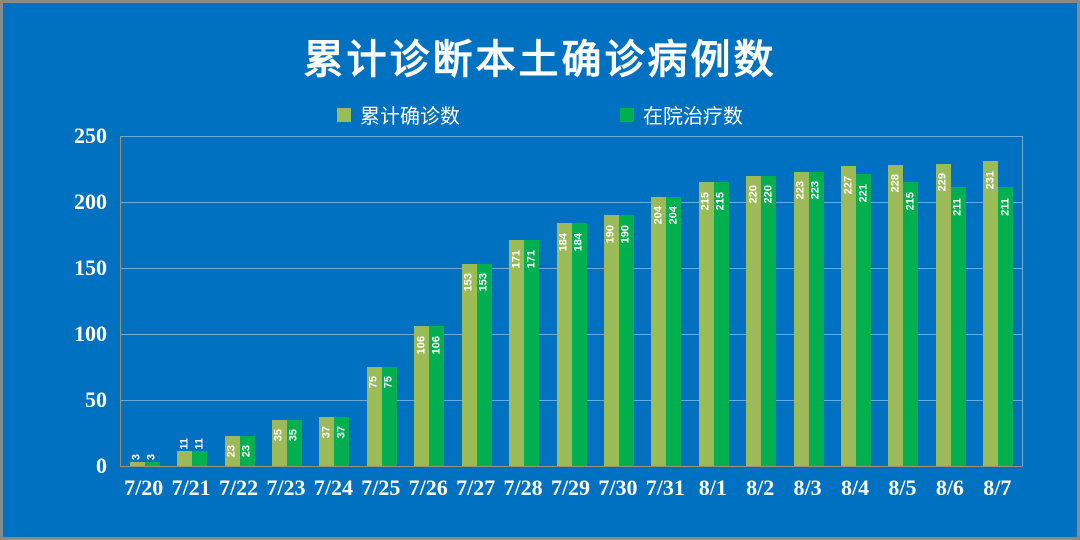  I want to click on bar-在院治疗数-7/28: 171, so click(532, 353).